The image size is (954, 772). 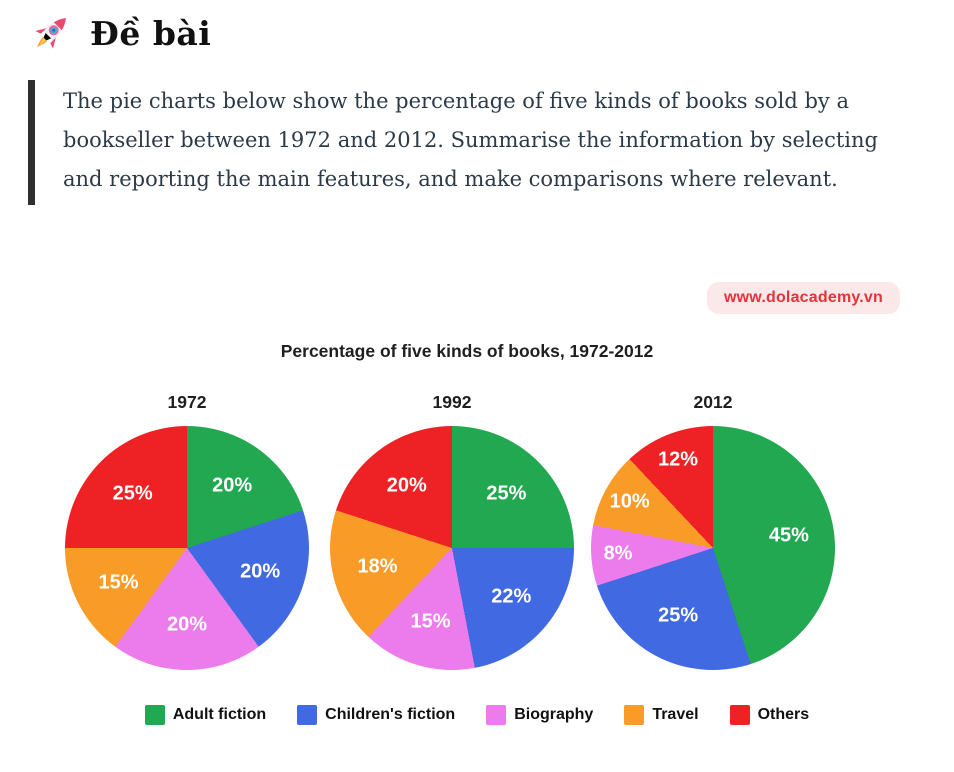 What do you see at coordinates (377, 566) in the screenshot?
I see `pie-slice-label: 18%` at bounding box center [377, 566].